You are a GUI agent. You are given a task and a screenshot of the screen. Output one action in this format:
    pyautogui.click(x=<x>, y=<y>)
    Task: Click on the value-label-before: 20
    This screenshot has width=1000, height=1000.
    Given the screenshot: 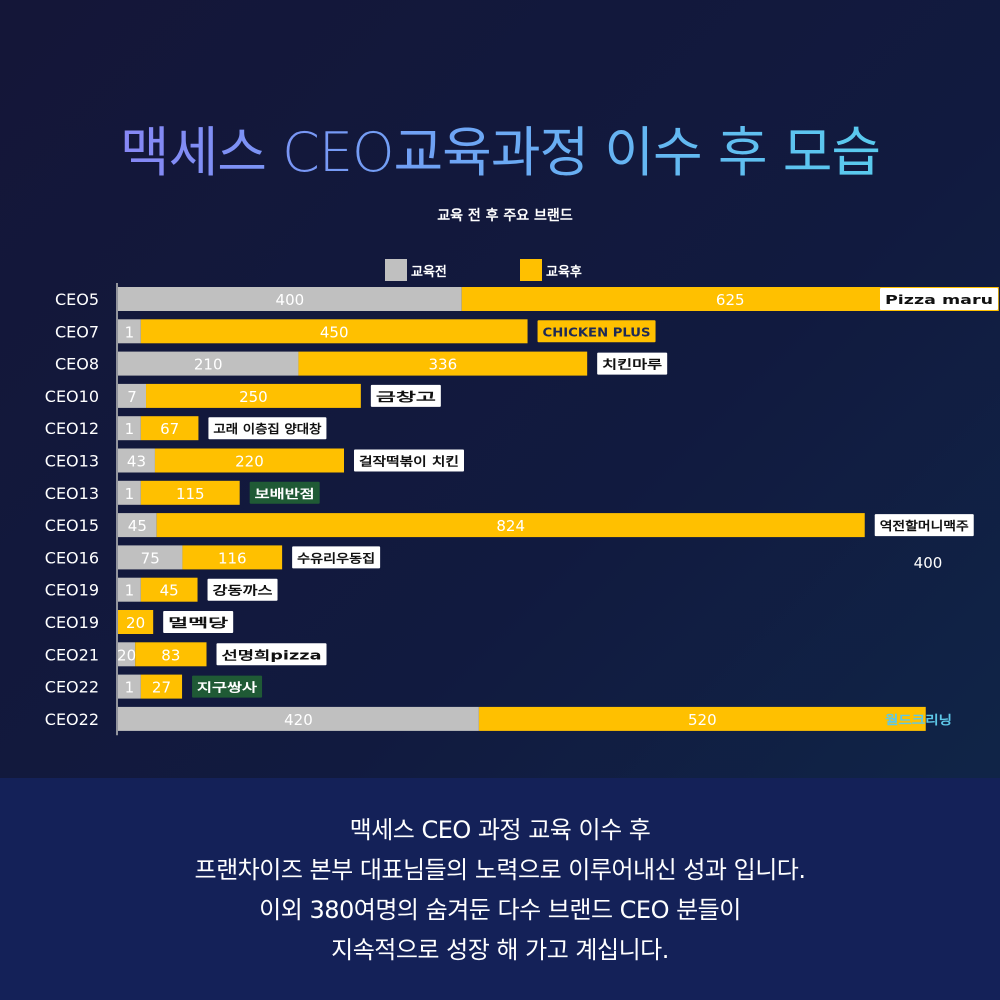 What is the action you would take?
    pyautogui.click(x=126, y=655)
    